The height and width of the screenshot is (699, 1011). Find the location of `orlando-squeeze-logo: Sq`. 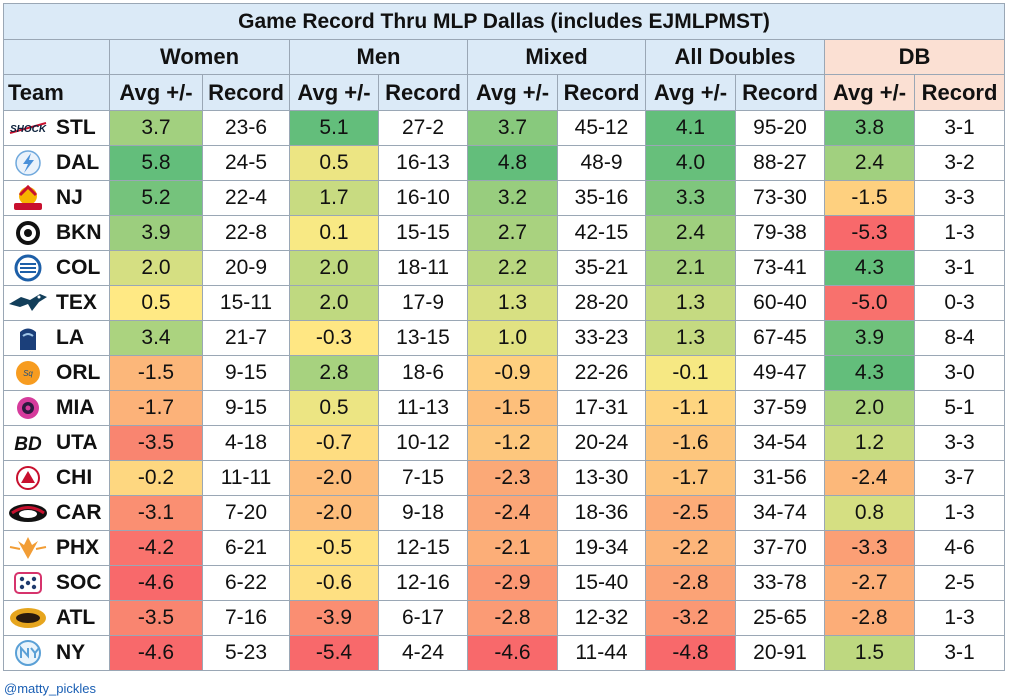

orlando-squeeze-logo: Sq is located at coordinates (28, 373).